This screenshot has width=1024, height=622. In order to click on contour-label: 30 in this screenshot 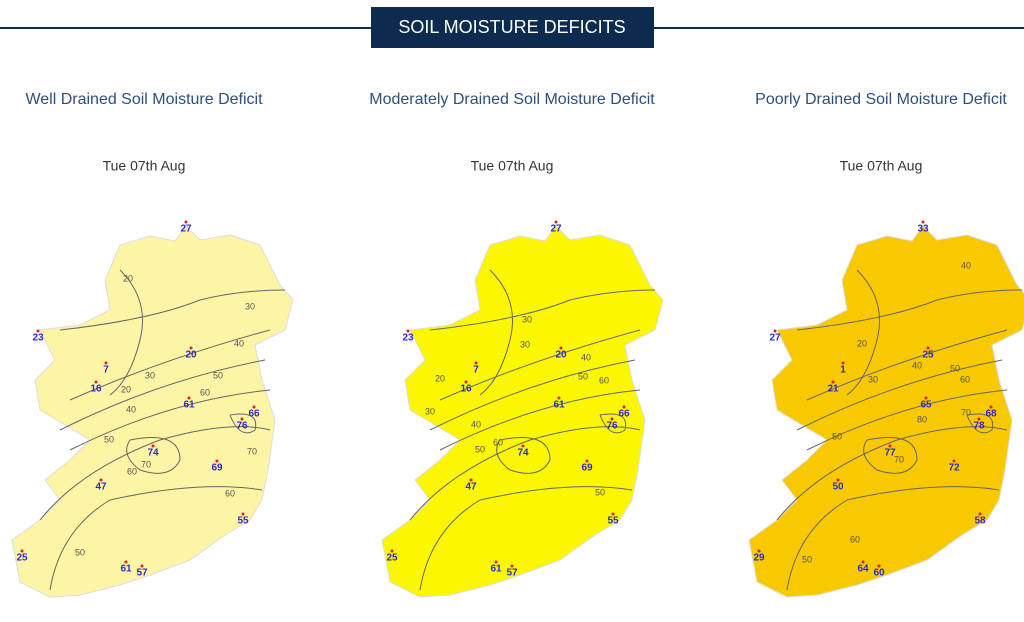, I will do `click(525, 344)`.